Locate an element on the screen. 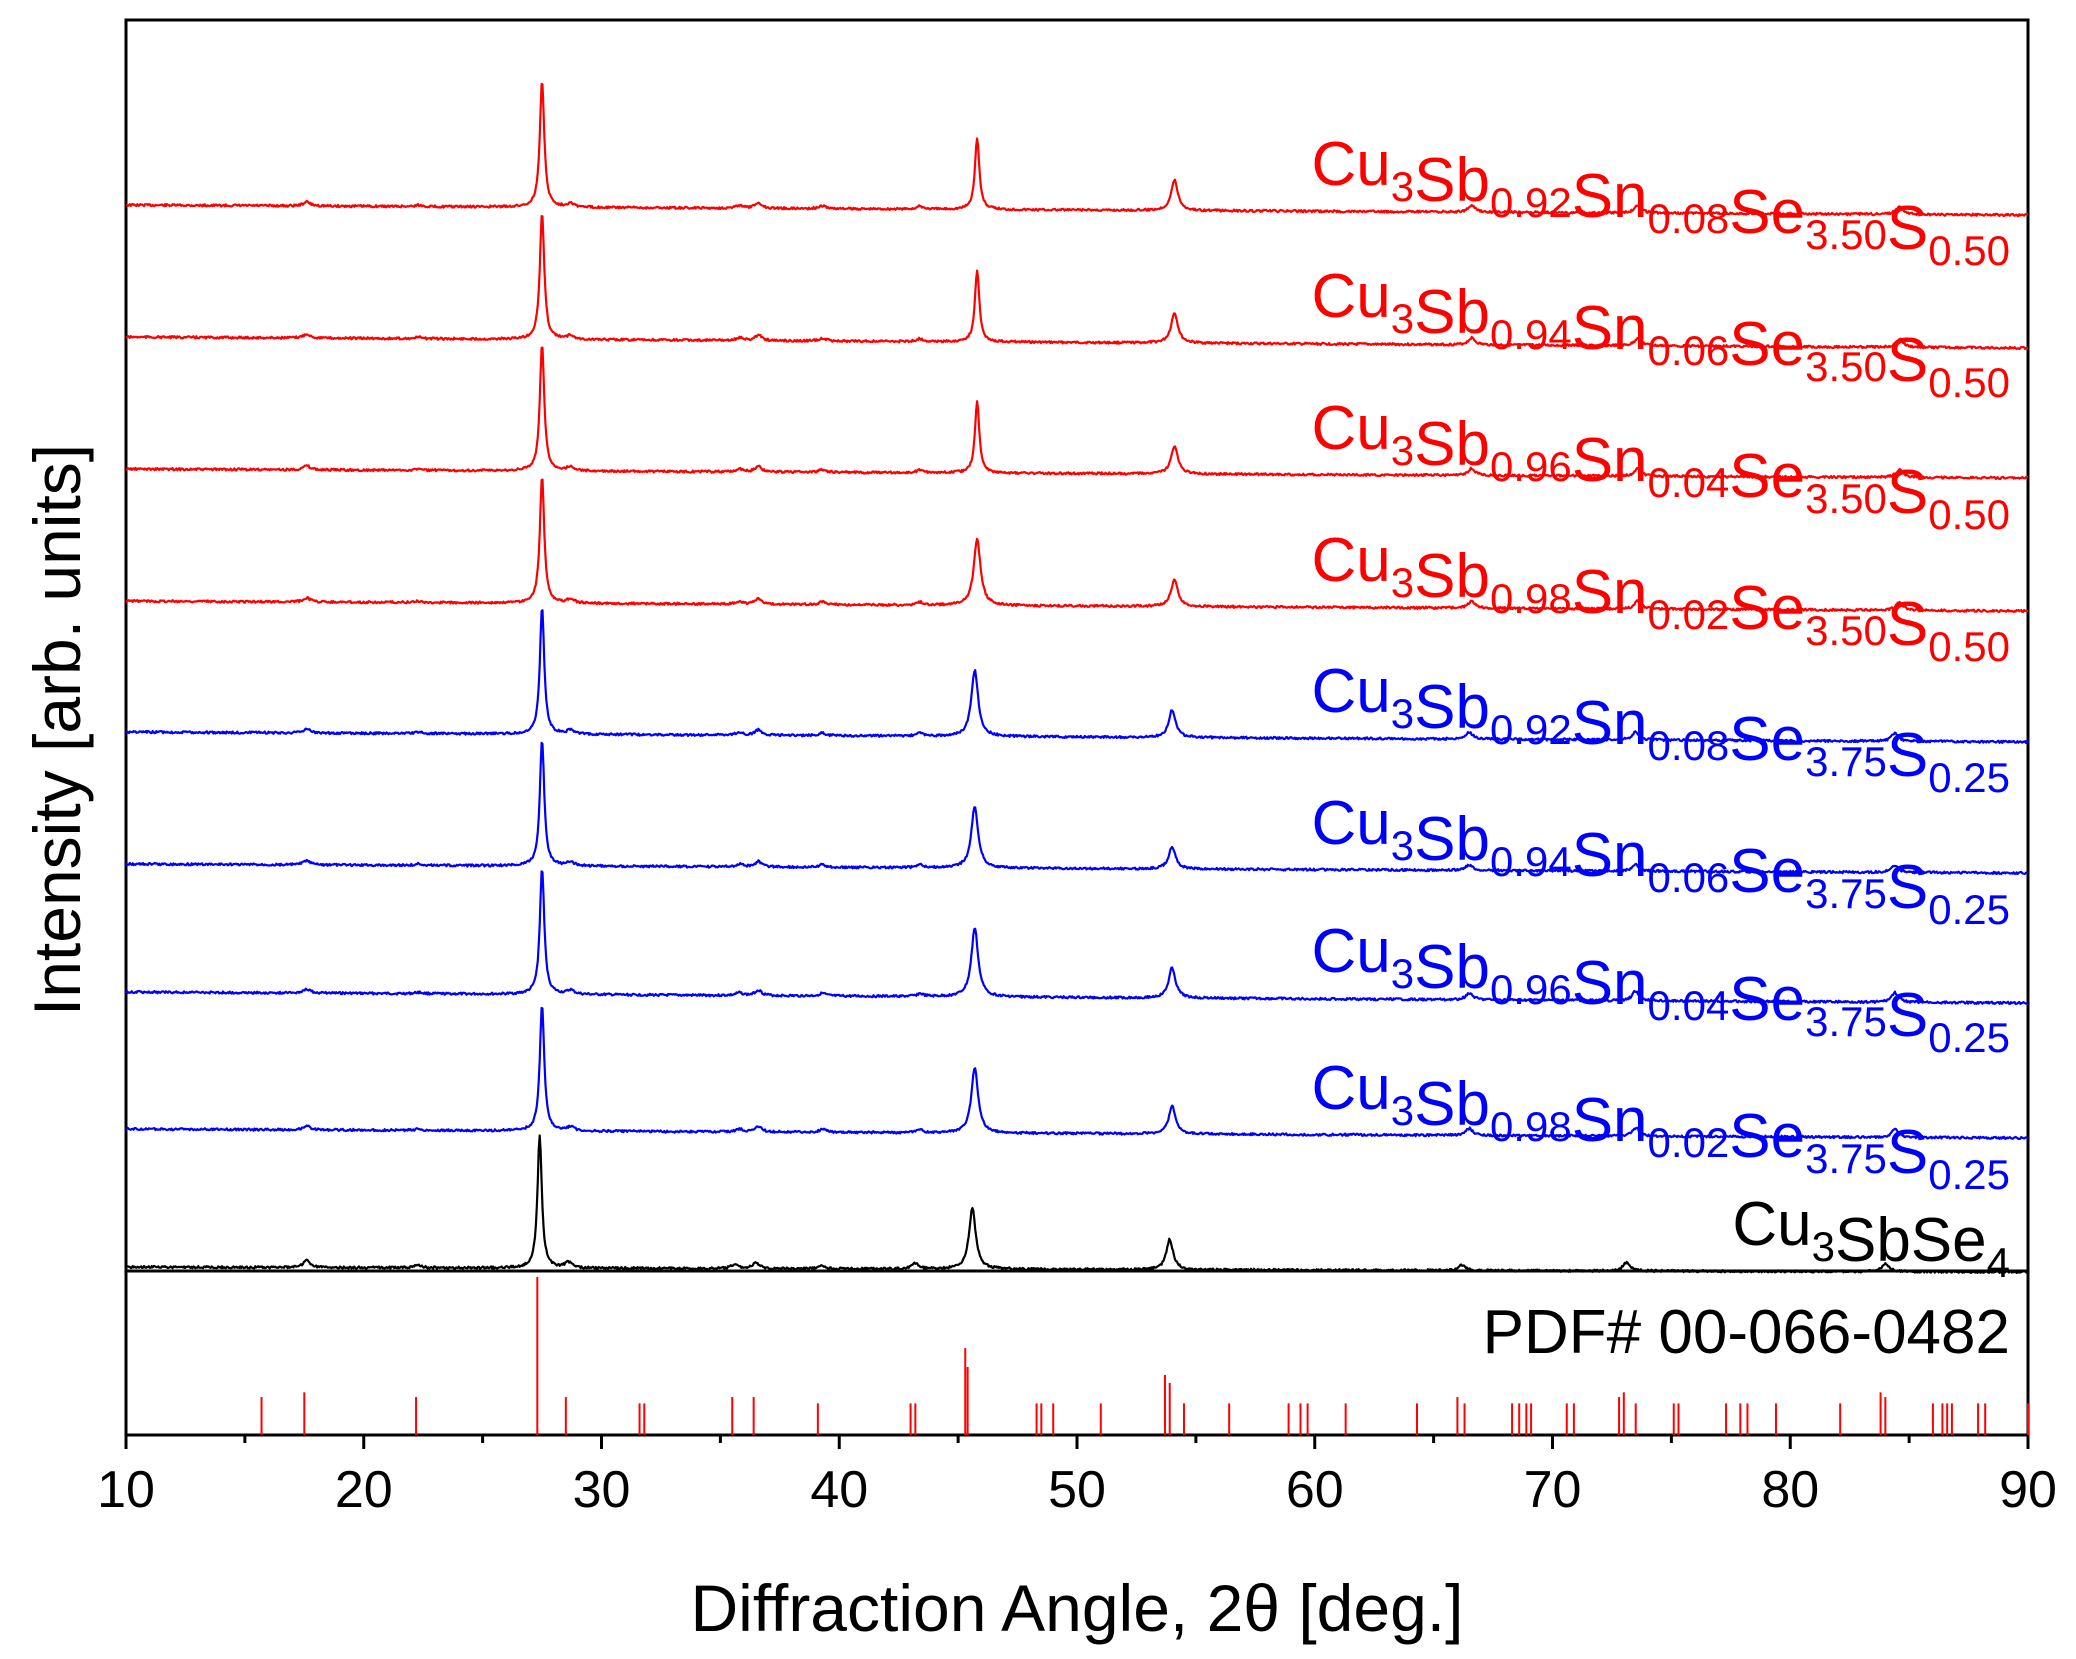 This screenshot has width=2076, height=1659. label-subscript: 4 is located at coordinates (1998, 1262).